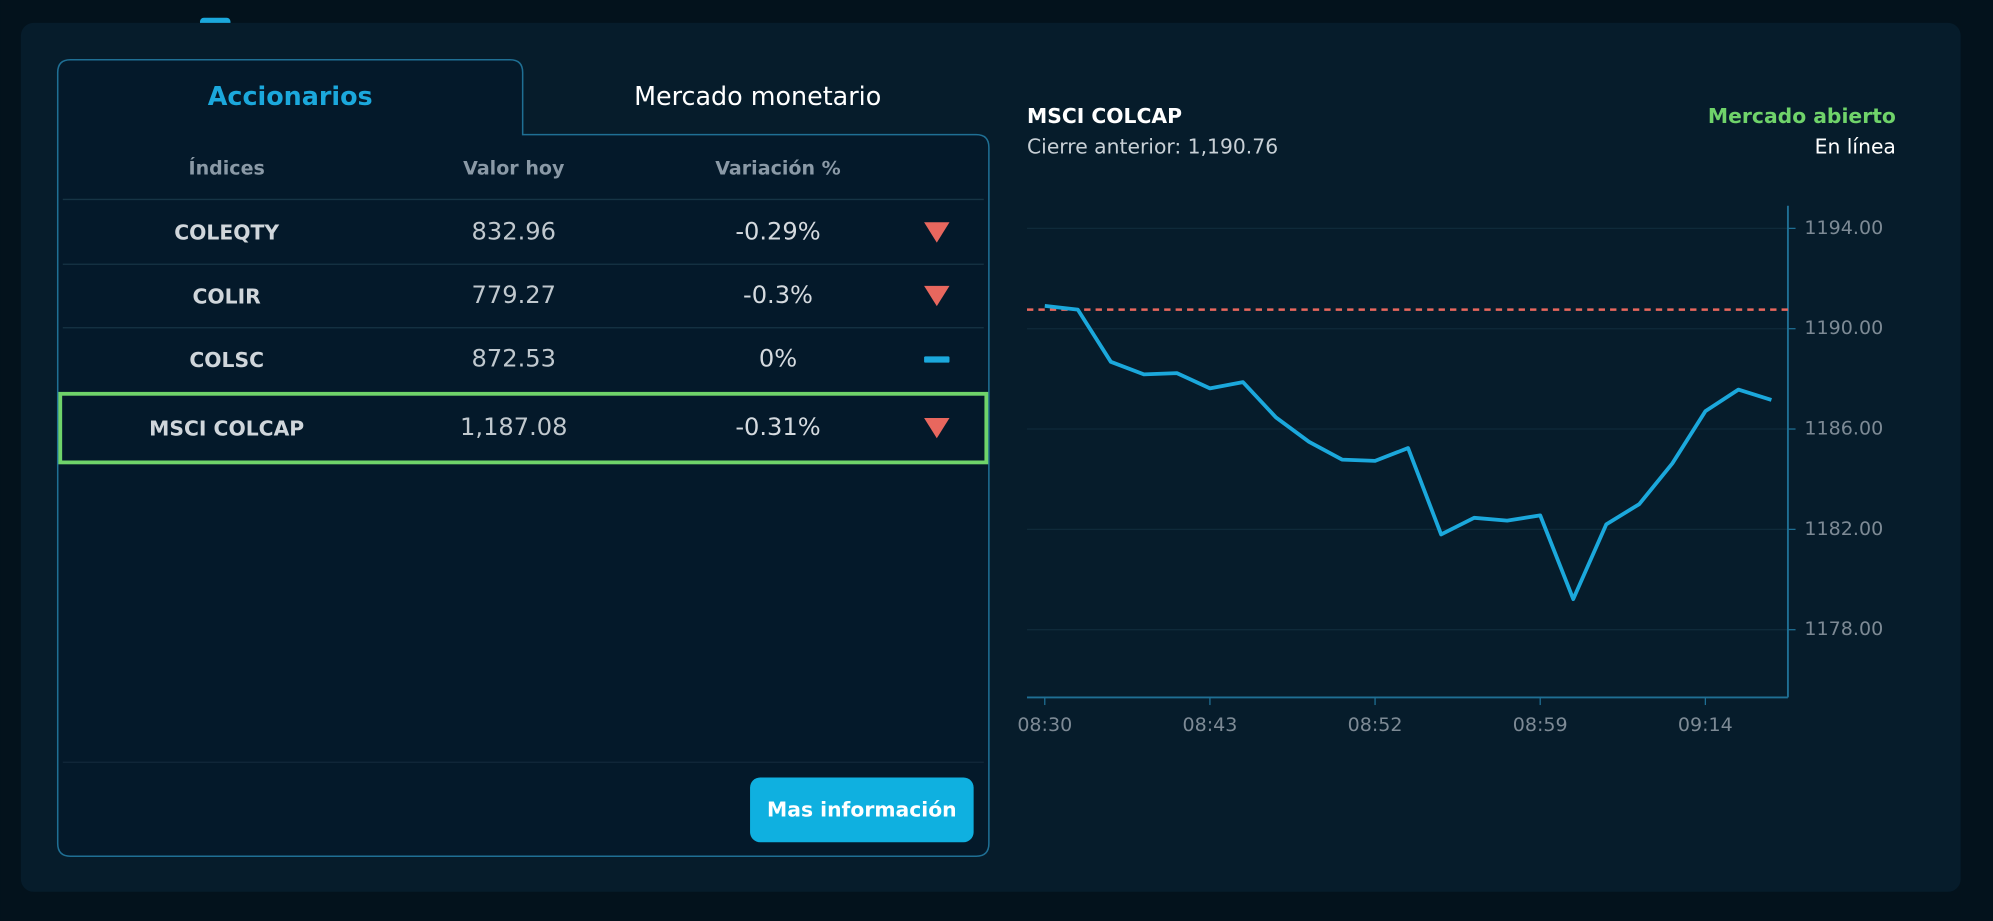 The width and height of the screenshot is (1993, 921). I want to click on button-label: Mas información, so click(862, 809).